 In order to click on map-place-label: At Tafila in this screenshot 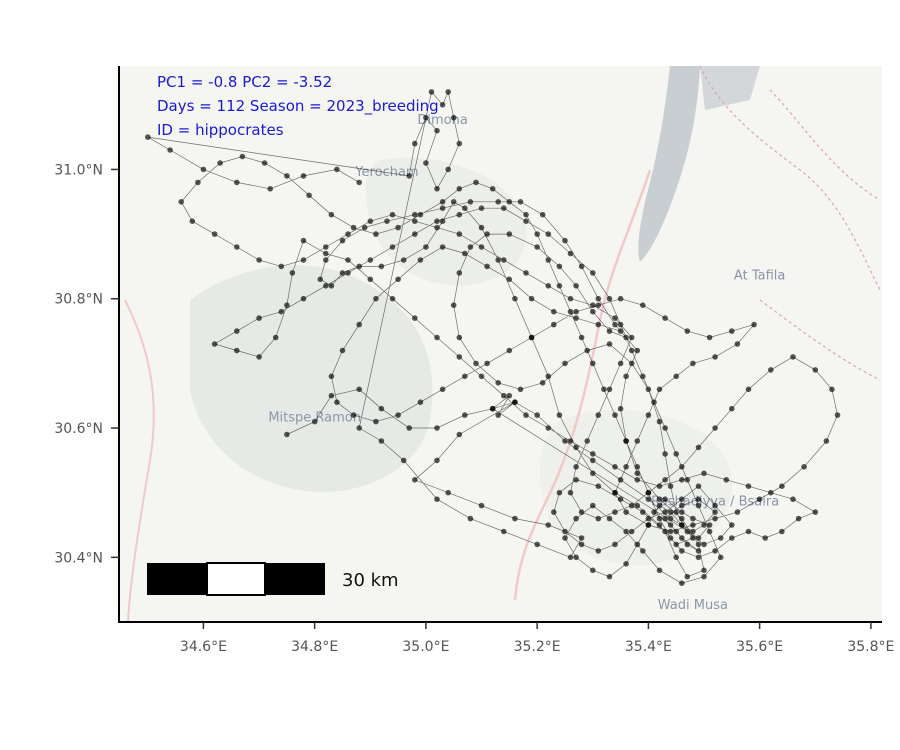, I will do `click(759, 275)`.